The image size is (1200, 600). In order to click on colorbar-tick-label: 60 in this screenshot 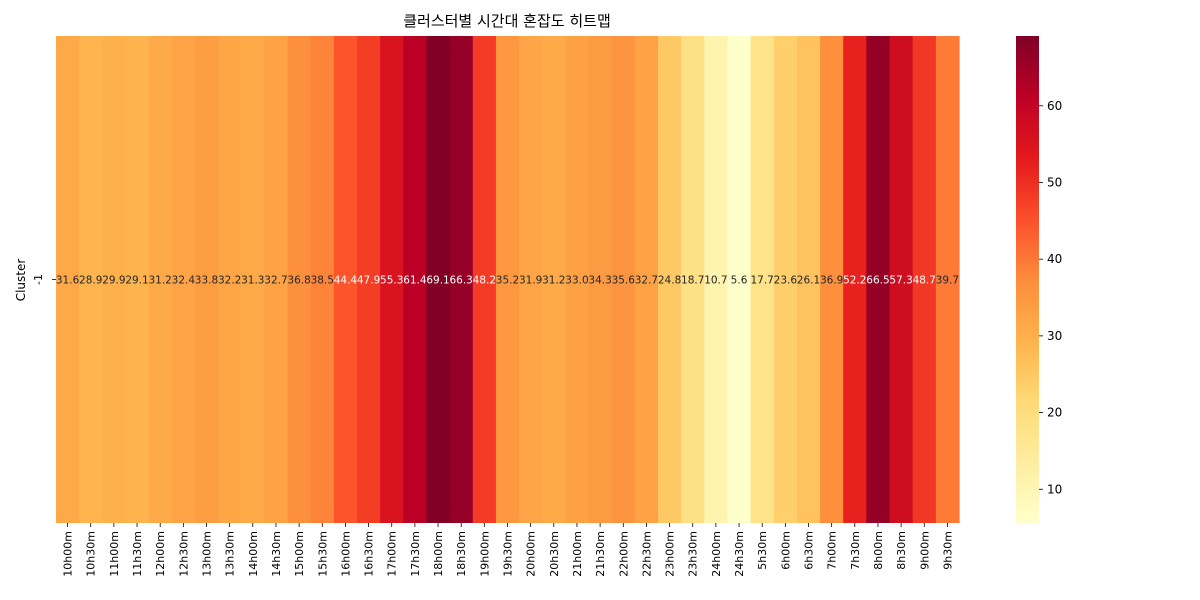, I will do `click(1054, 106)`.